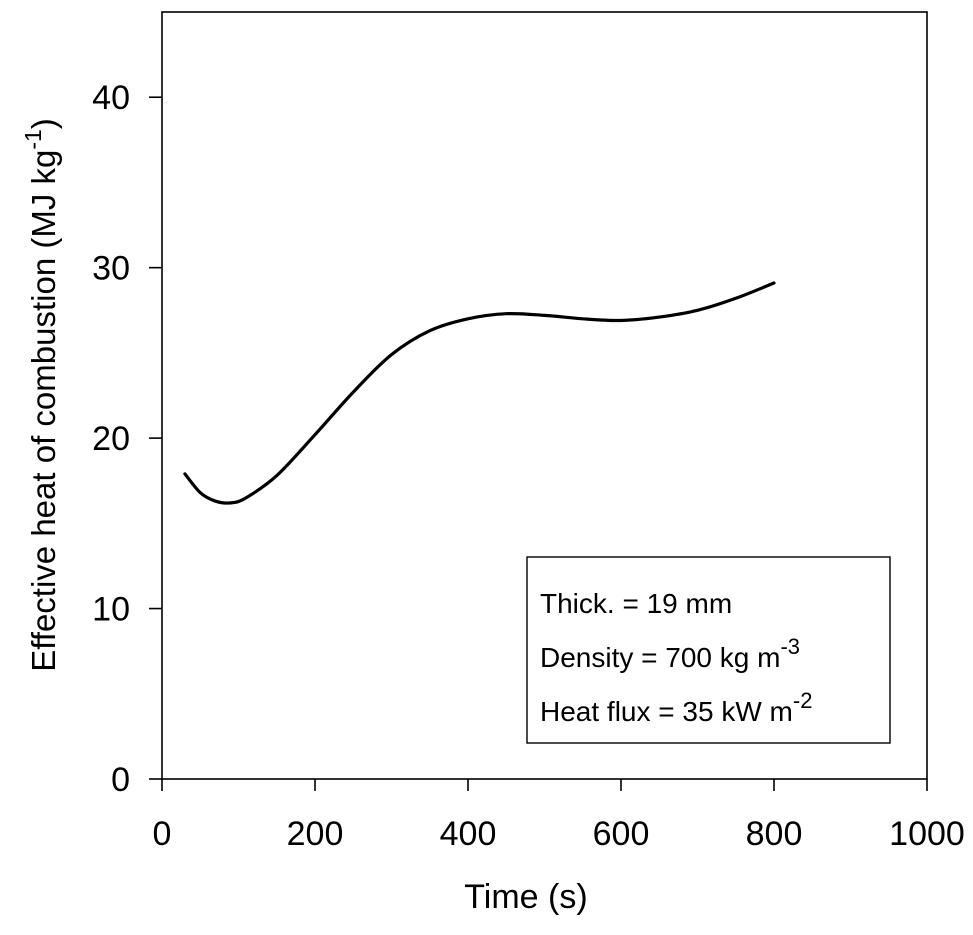 This screenshot has width=973, height=935. I want to click on y-axis-label-close: ), so click(43, 123).